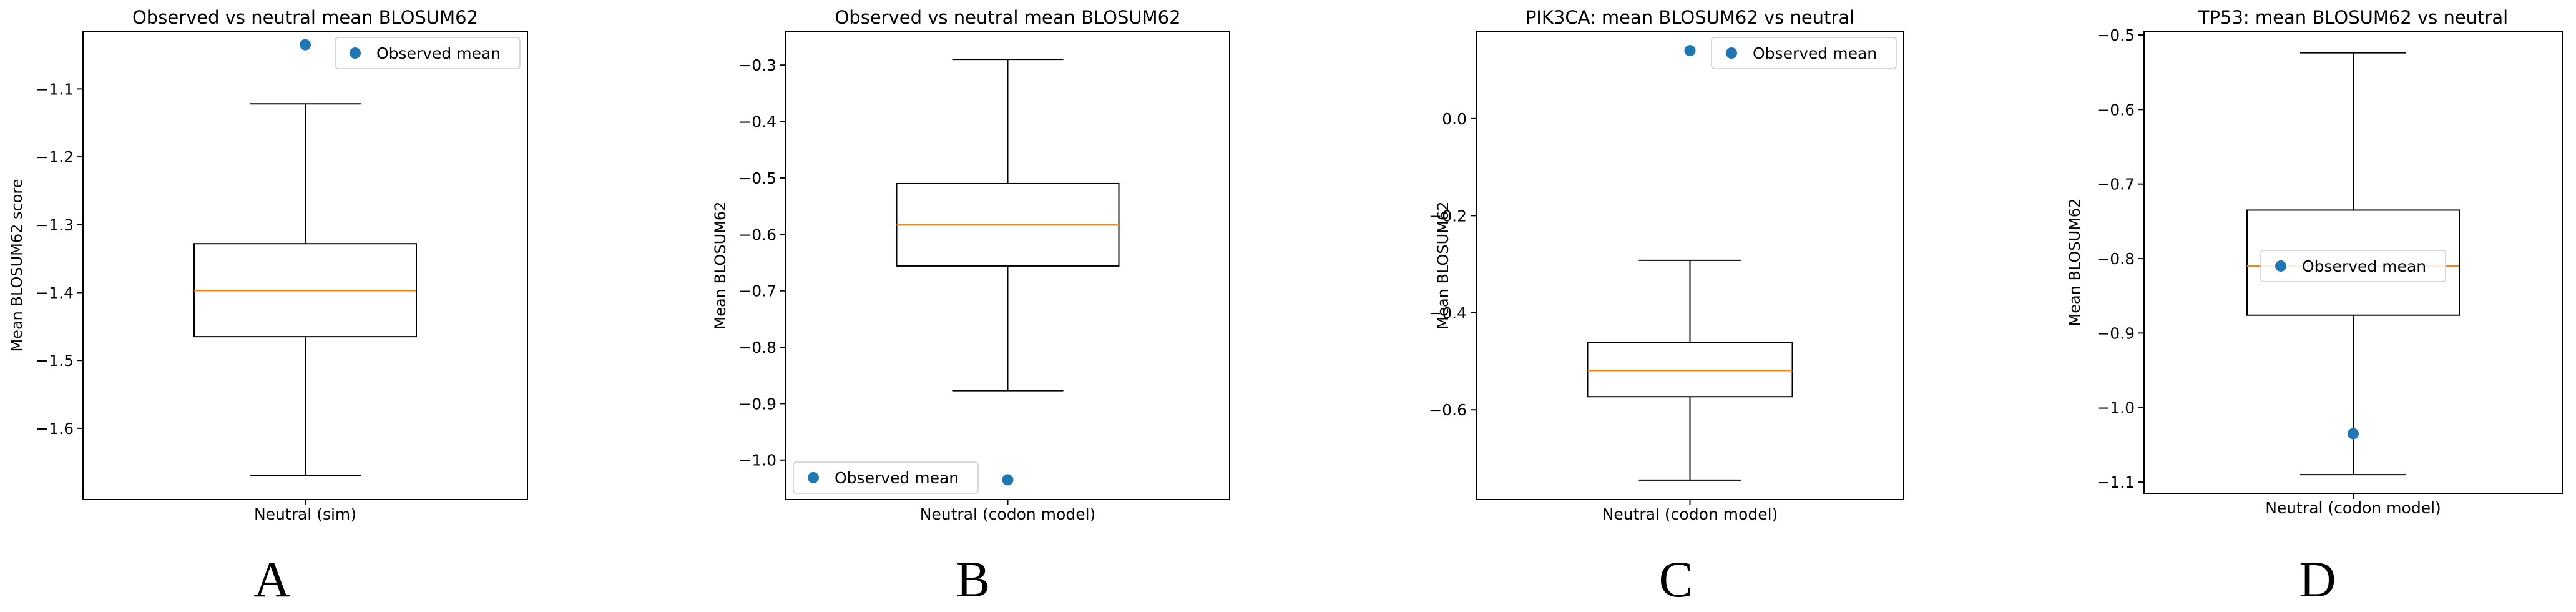  Describe the element at coordinates (55, 293) in the screenshot. I see `y-tick-label: −1.4` at that location.